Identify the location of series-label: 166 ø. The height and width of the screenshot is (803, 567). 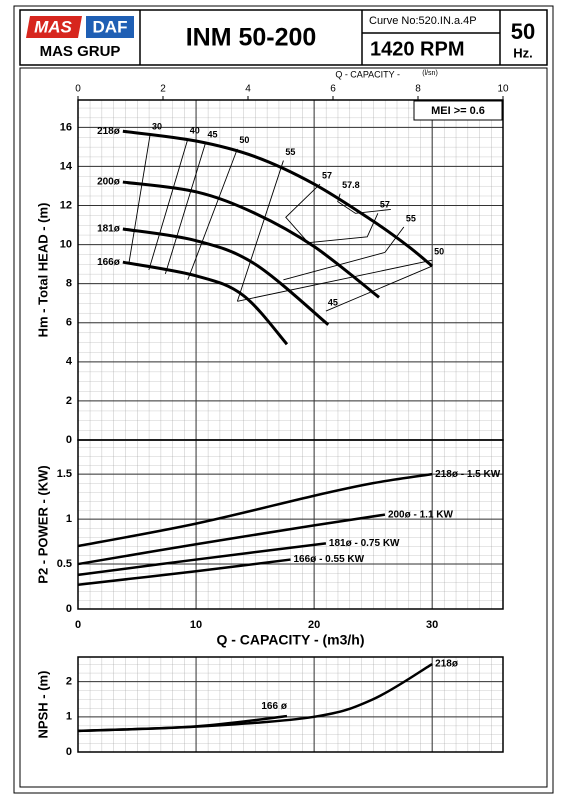
(274, 706).